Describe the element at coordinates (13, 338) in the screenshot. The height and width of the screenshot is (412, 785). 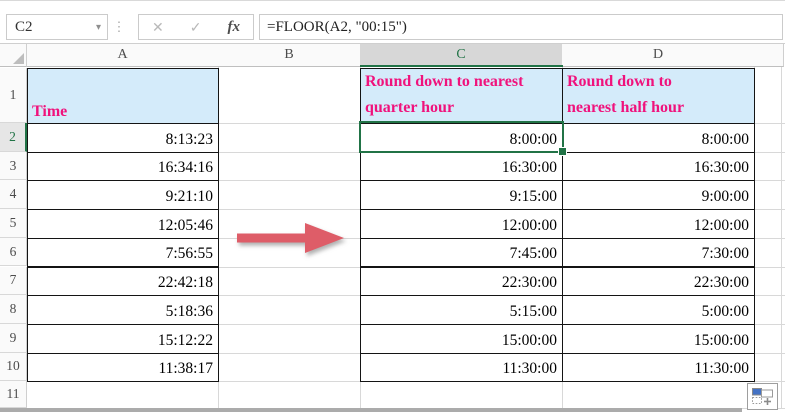
I see `row-header-9: 9` at that location.